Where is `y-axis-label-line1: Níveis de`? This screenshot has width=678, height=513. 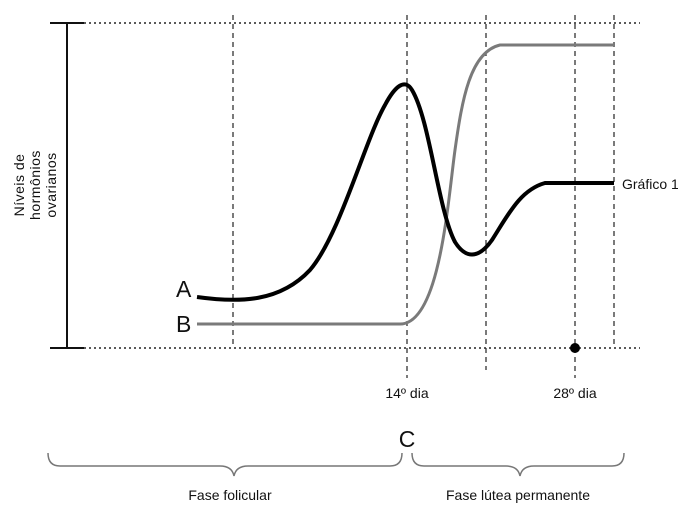
y-axis-label-line1: Níveis de is located at coordinates (19, 185).